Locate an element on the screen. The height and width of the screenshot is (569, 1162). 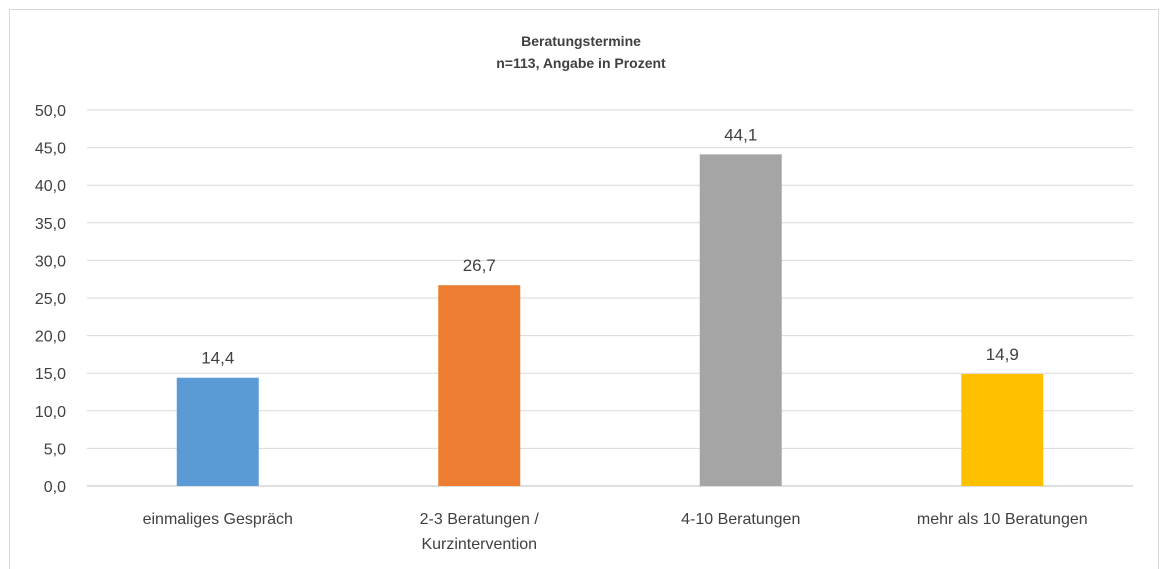
x-tick-label: 2-3 Beratungen / is located at coordinates (480, 519).